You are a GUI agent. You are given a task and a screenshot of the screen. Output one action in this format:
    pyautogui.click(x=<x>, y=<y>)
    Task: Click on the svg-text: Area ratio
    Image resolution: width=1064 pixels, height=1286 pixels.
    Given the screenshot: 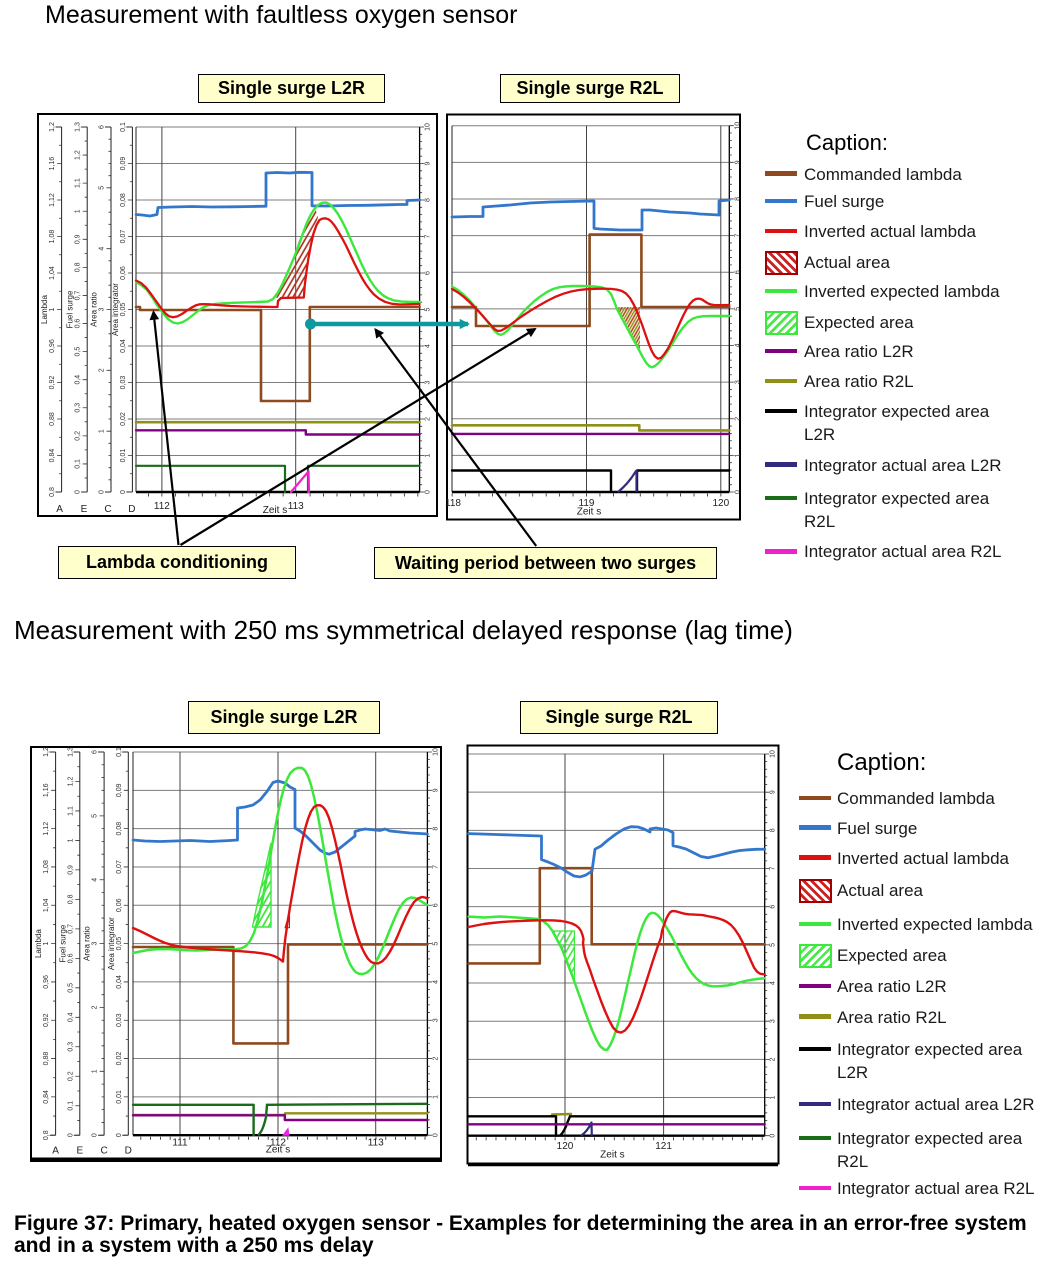 What is the action you would take?
    pyautogui.click(x=94, y=309)
    